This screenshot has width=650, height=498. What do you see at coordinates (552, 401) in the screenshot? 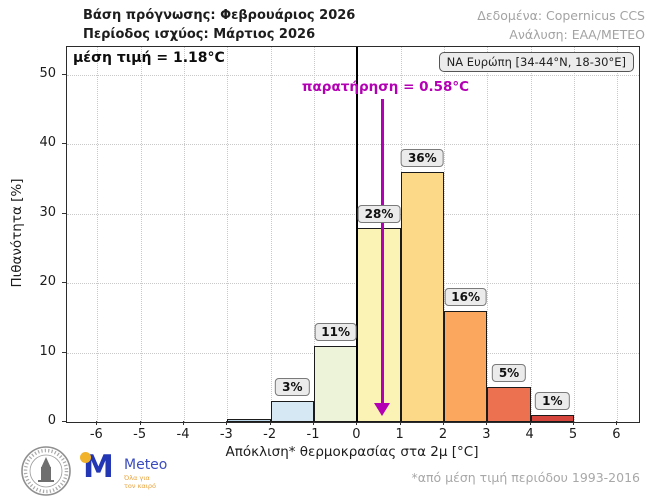
I see `bar-value-label: 1%` at bounding box center [552, 401].